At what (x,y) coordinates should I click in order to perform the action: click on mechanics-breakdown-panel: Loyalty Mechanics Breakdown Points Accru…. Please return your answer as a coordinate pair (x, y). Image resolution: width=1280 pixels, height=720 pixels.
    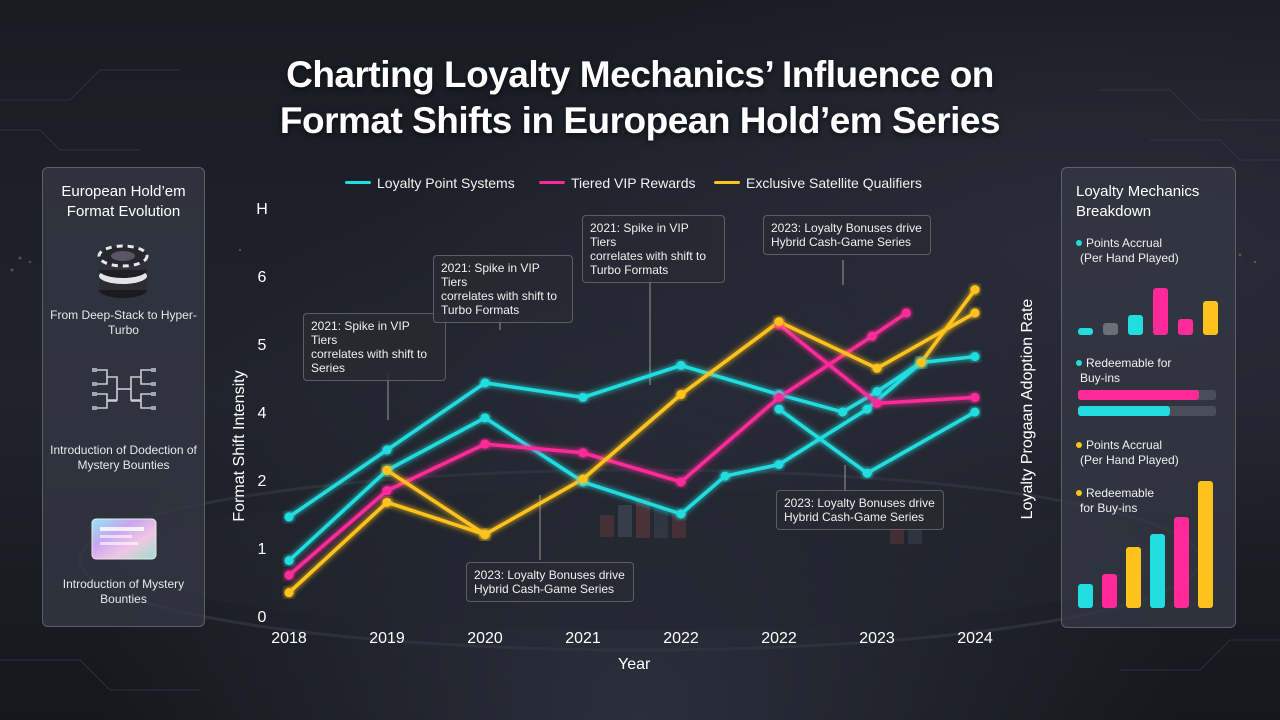
    Looking at the image, I should click on (1148, 397).